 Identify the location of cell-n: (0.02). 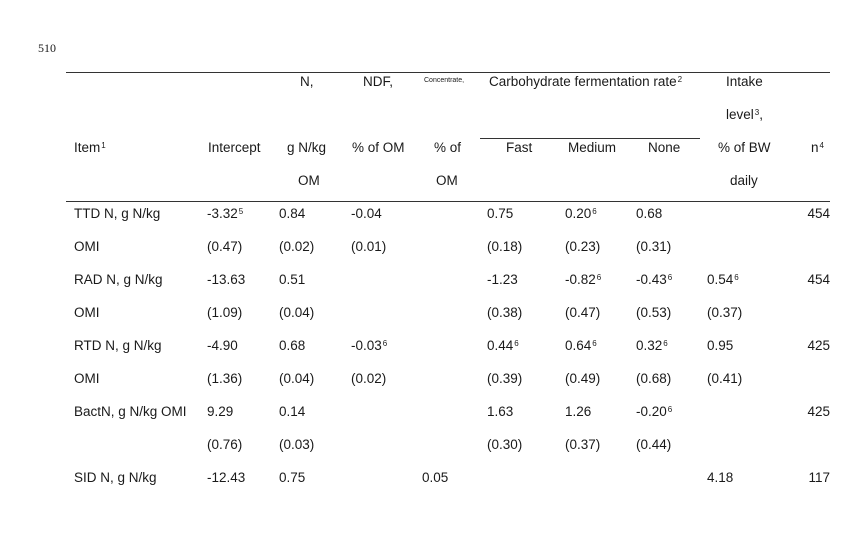
(296, 247).